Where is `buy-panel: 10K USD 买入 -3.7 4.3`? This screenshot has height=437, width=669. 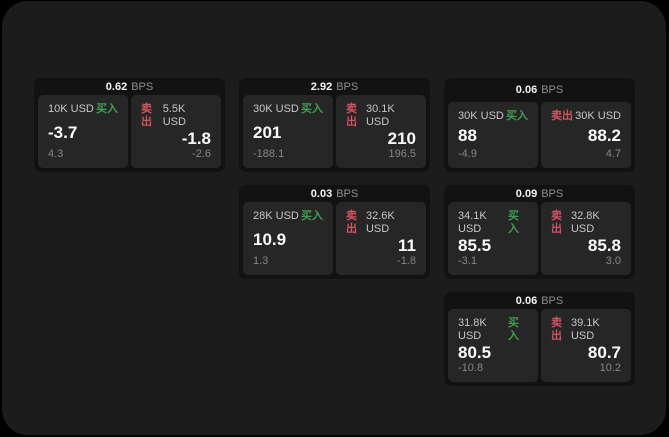
buy-panel: 10K USD 买入 -3.7 4.3 is located at coordinates (83, 131).